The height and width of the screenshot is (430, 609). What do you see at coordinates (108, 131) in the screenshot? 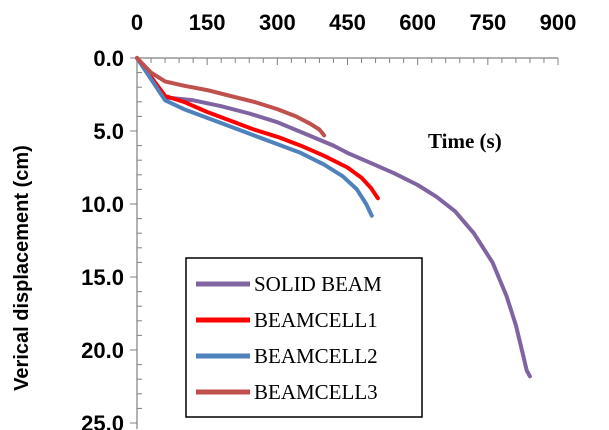
I see `y-tick-label: 5.0` at bounding box center [108, 131].